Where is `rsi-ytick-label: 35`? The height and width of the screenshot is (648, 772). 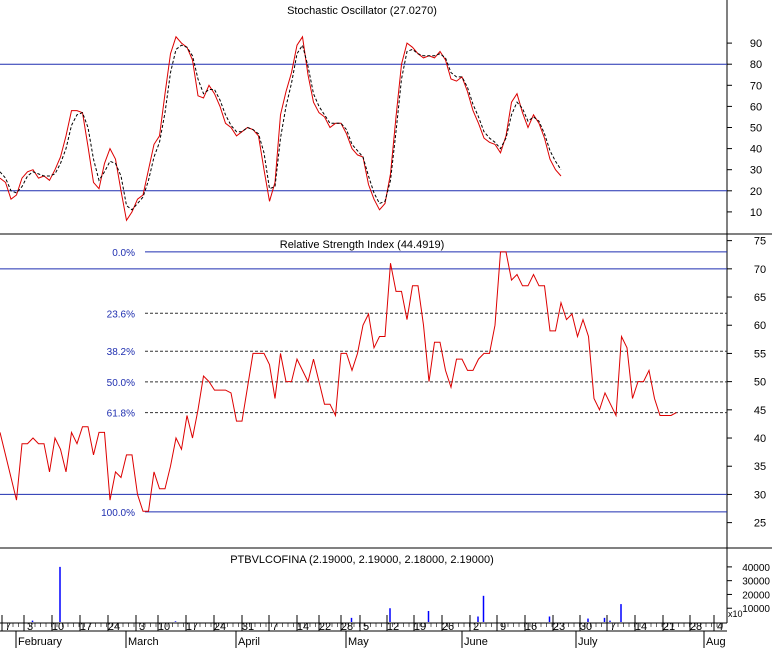
rsi-ytick-label: 35 is located at coordinates (760, 467).